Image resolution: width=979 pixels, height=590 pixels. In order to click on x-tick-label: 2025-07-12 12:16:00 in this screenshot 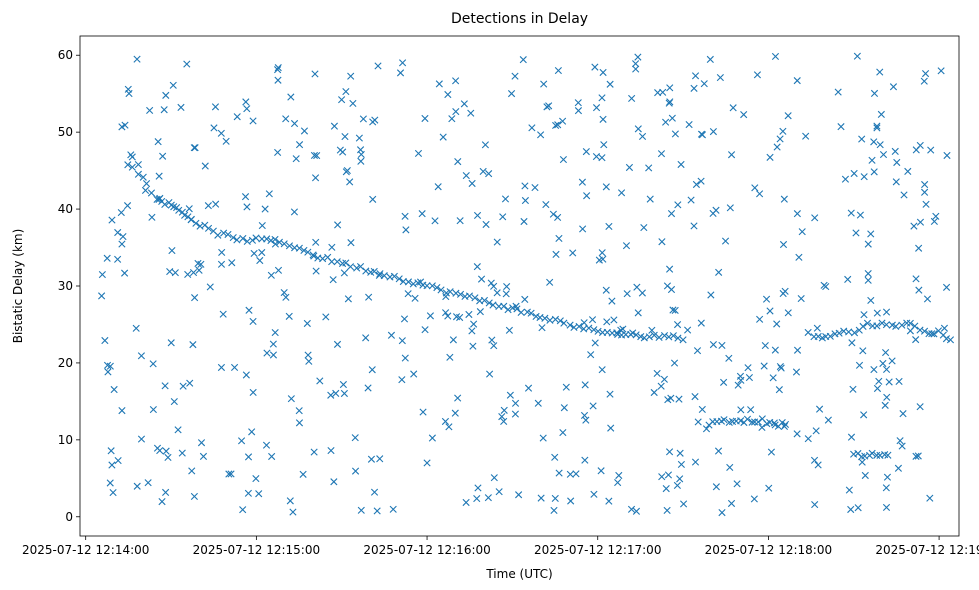, I will do `click(426, 550)`.